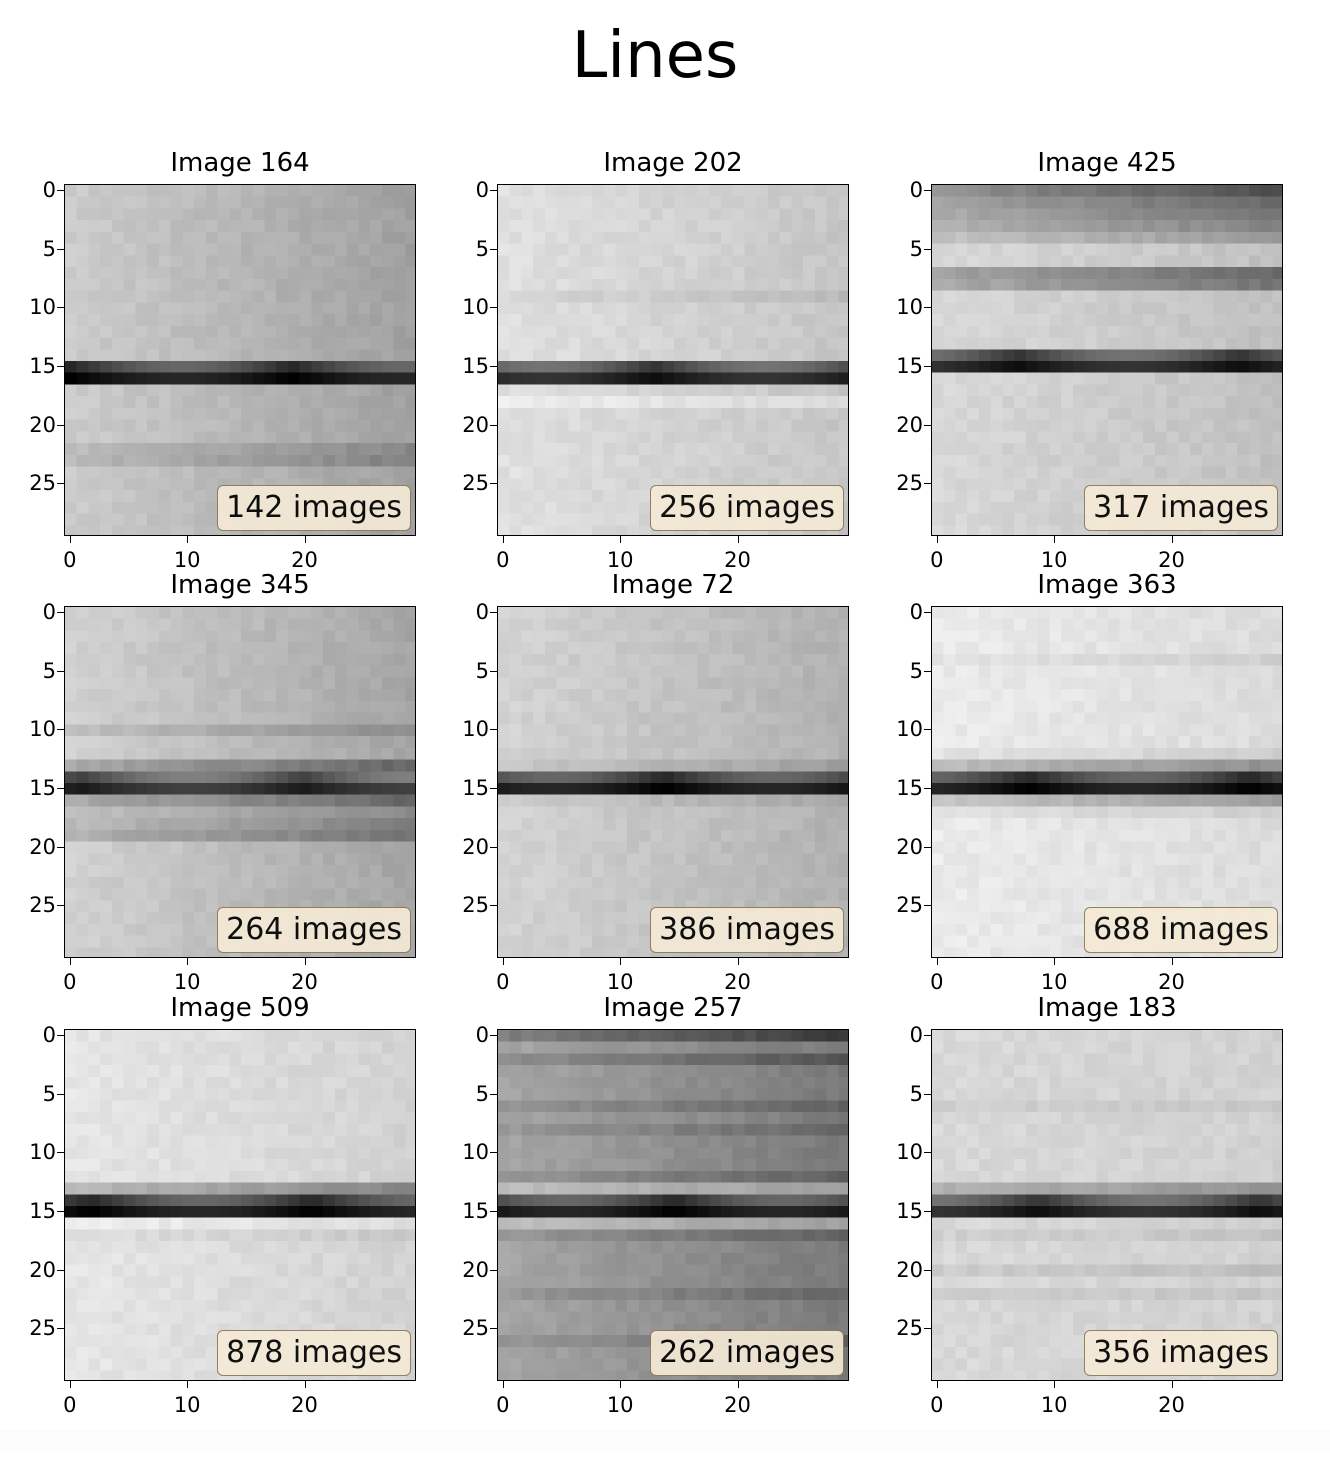  What do you see at coordinates (240, 1008) in the screenshot?
I see `panel-title: Image 509` at bounding box center [240, 1008].